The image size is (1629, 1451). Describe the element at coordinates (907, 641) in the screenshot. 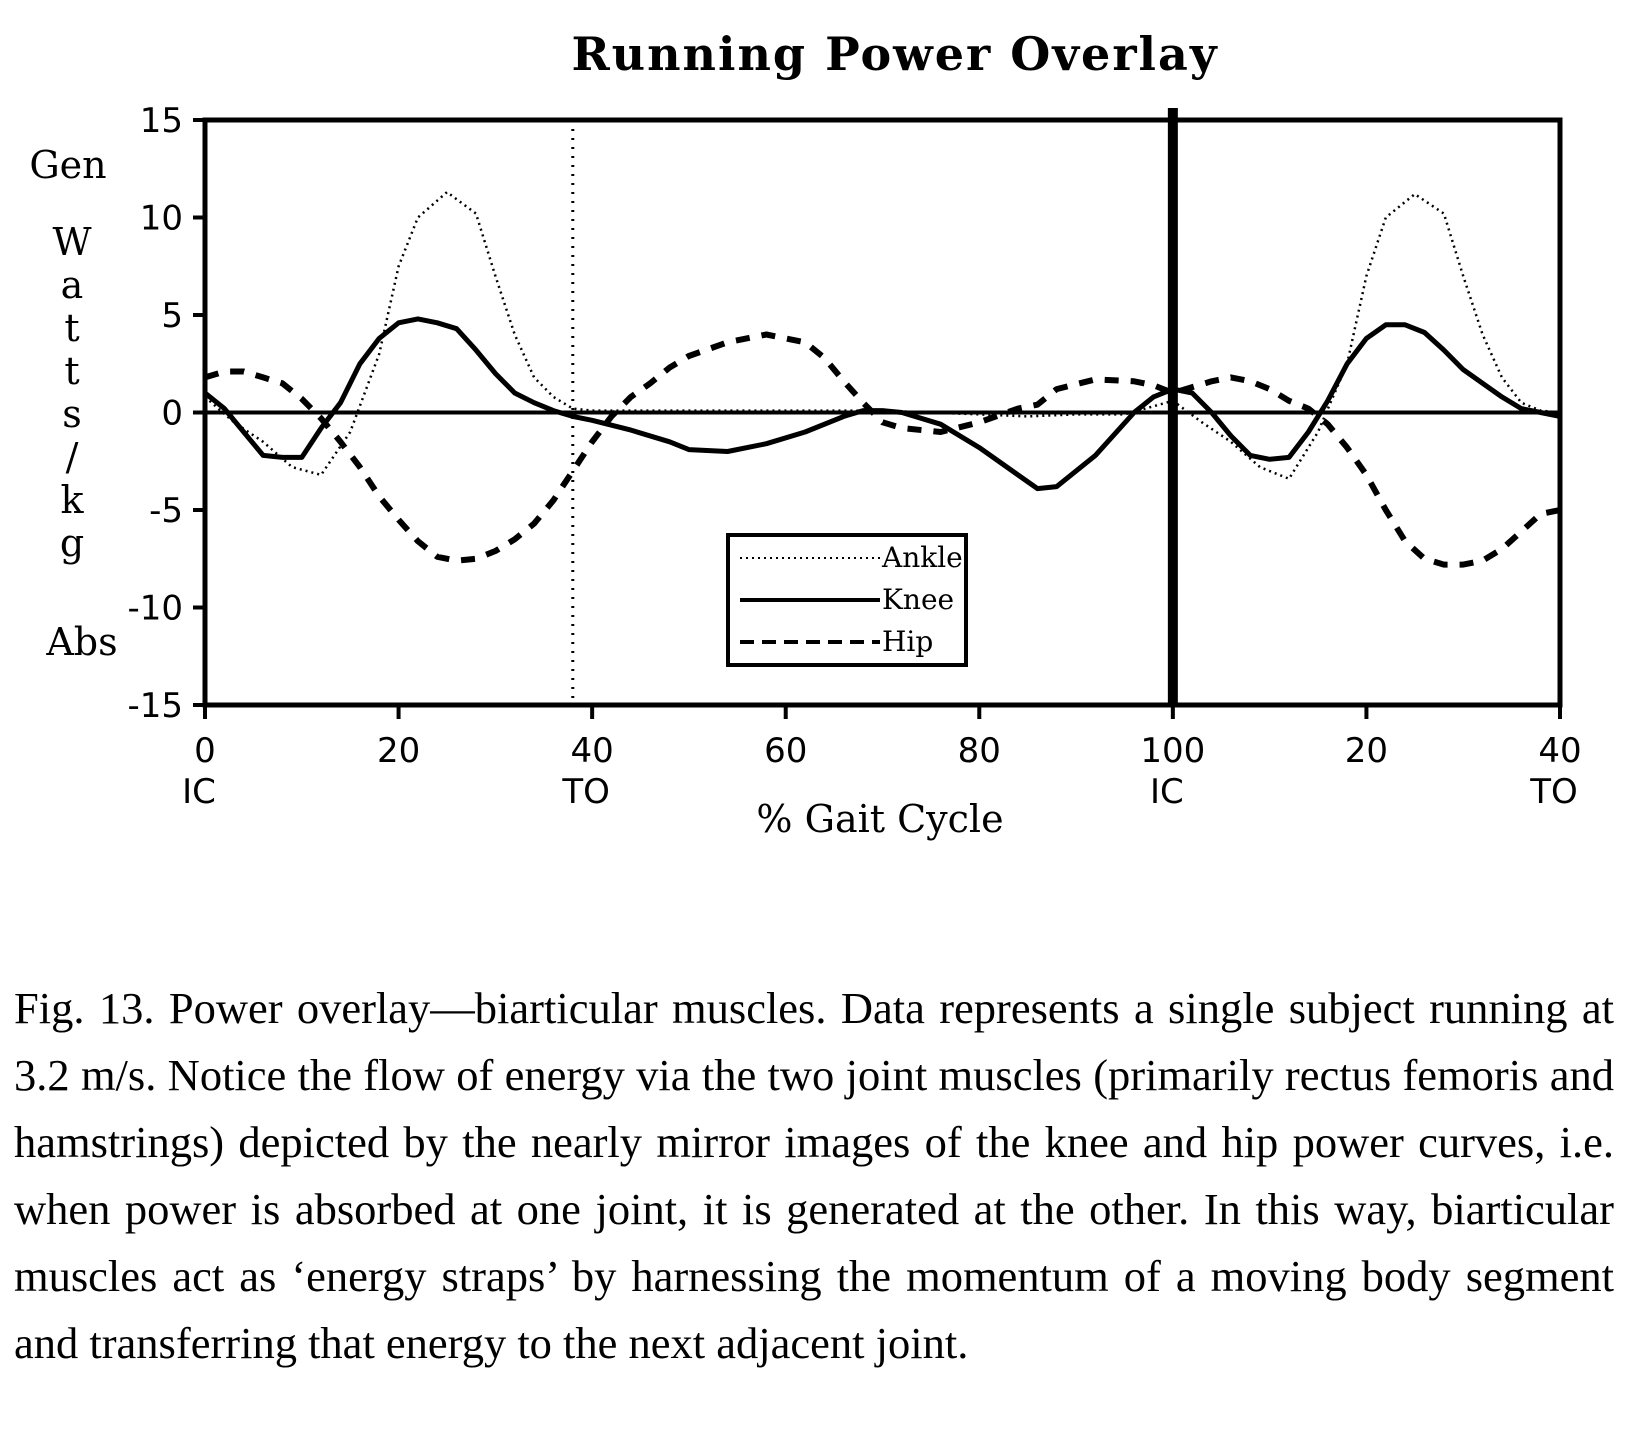

I see `legend-hip-label: Hip` at that location.